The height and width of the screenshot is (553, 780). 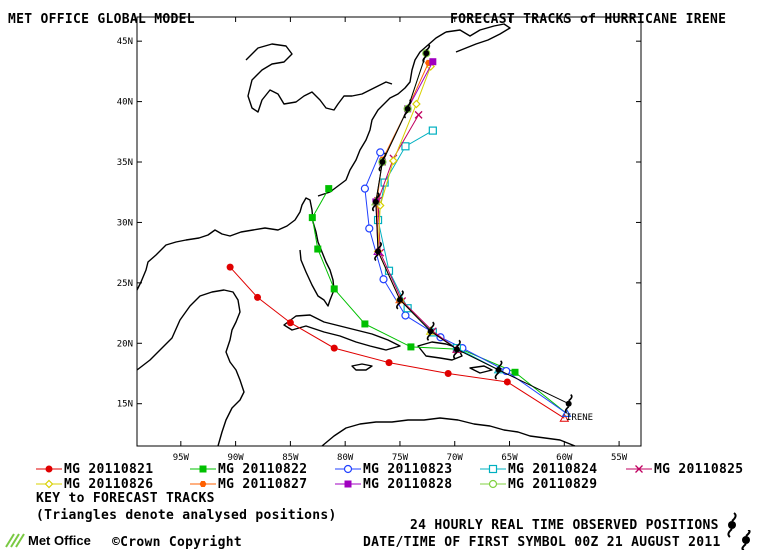 I want to click on lon-label: 65W, so click(x=509, y=458).